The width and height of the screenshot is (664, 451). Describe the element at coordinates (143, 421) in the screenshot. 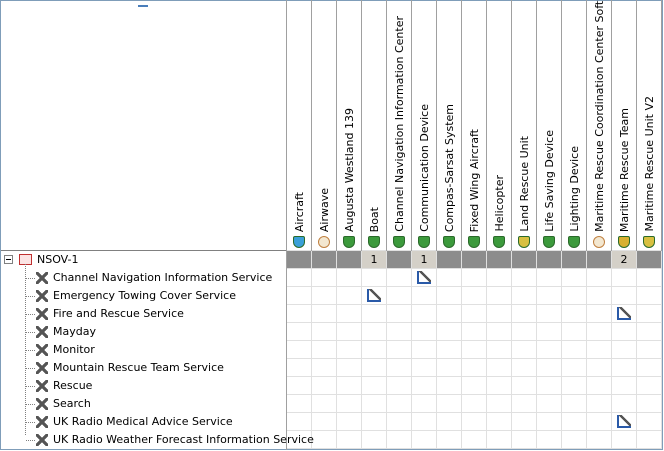

I see `row-label: UK Radio Medical Advice Service` at that location.